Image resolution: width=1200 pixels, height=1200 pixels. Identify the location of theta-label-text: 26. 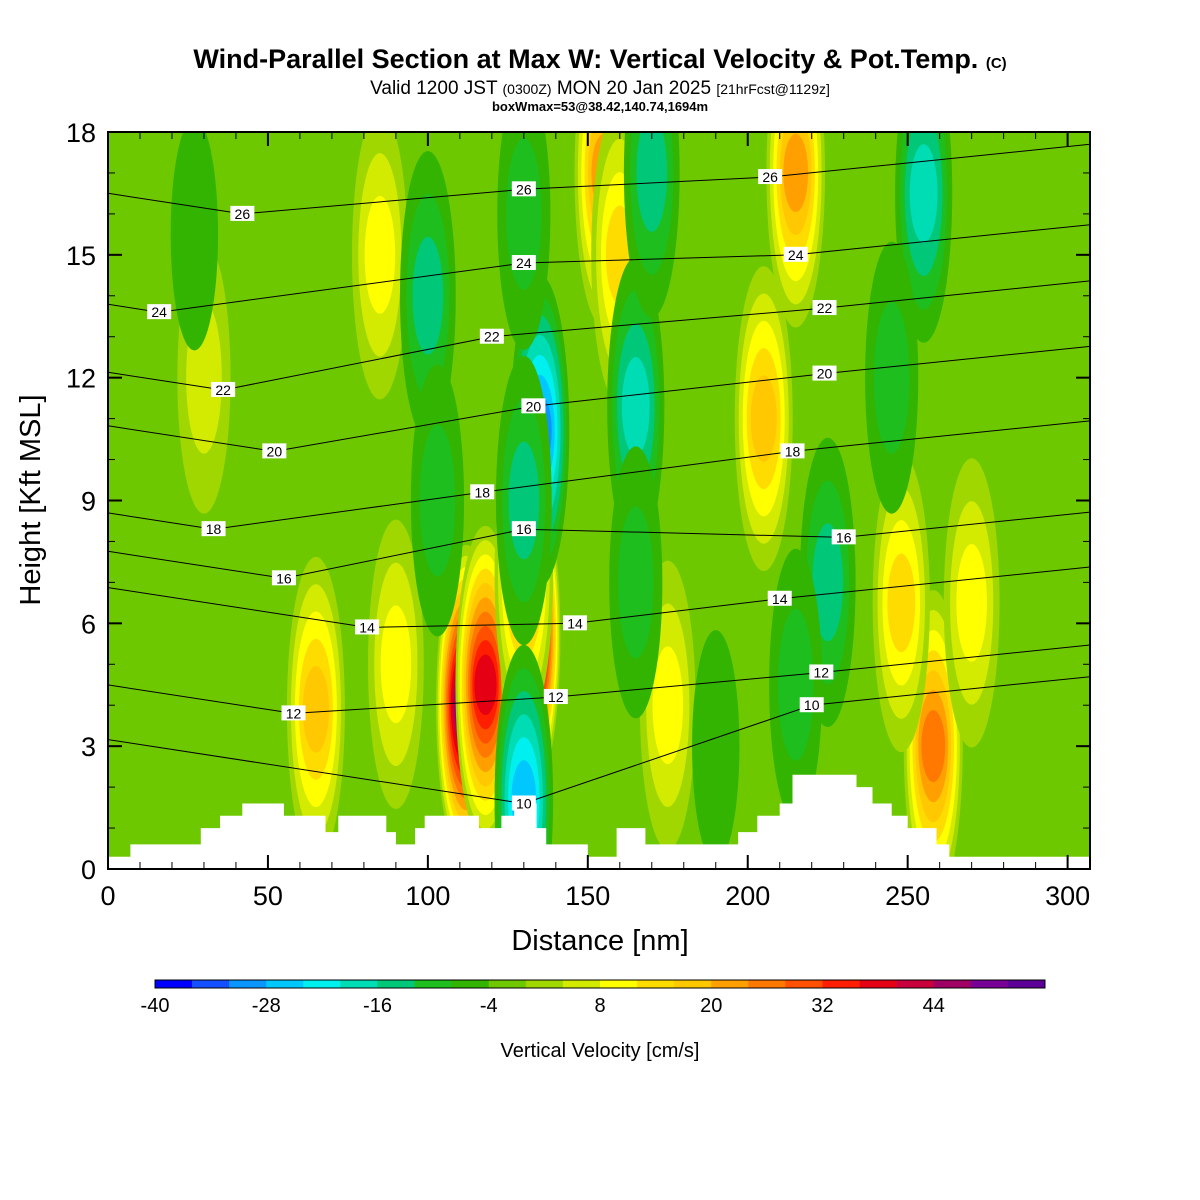
(243, 214).